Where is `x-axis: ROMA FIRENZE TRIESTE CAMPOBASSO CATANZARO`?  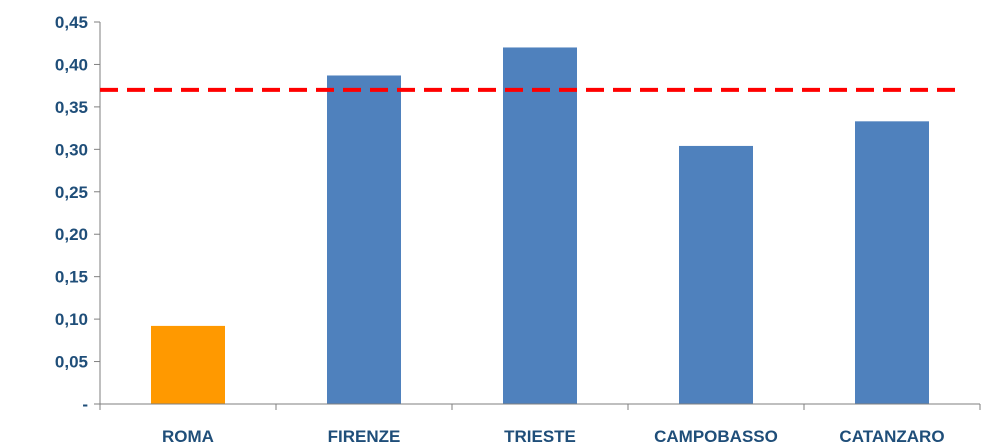
x-axis: ROMA FIRENZE TRIESTE CAMPOBASSO CATANZARO is located at coordinates (540, 424).